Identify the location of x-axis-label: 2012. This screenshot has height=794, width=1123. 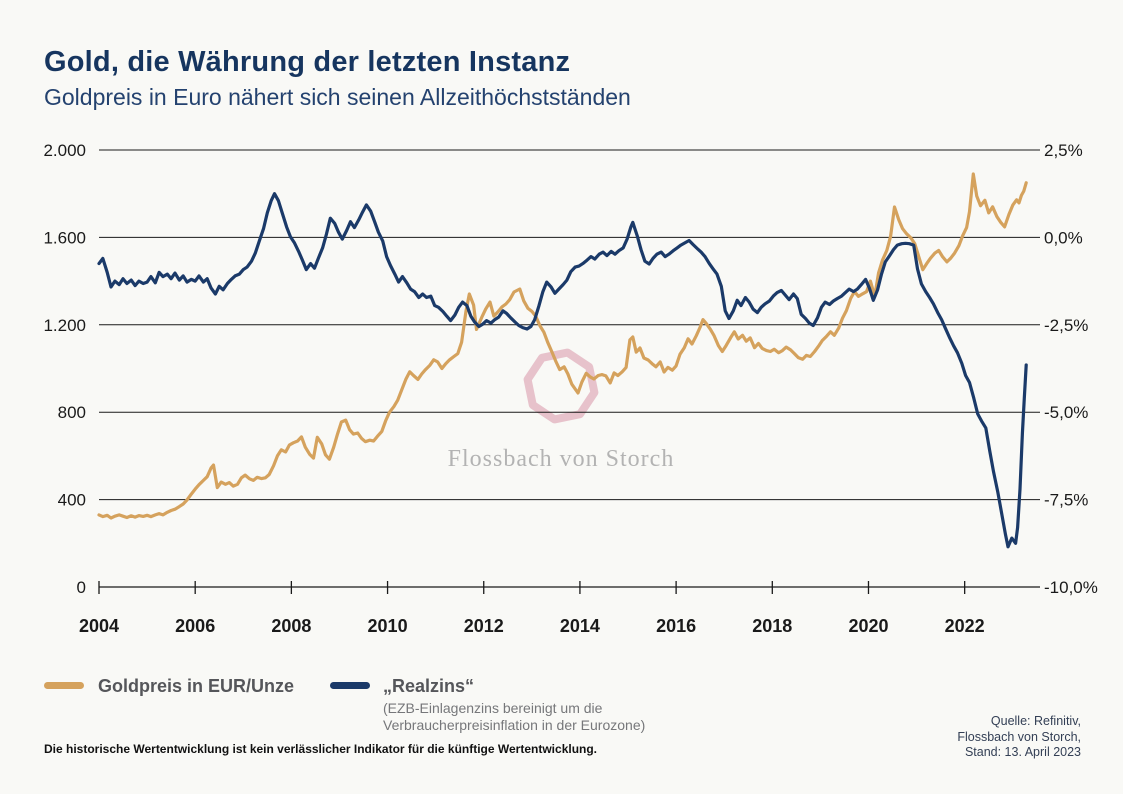
(484, 626).